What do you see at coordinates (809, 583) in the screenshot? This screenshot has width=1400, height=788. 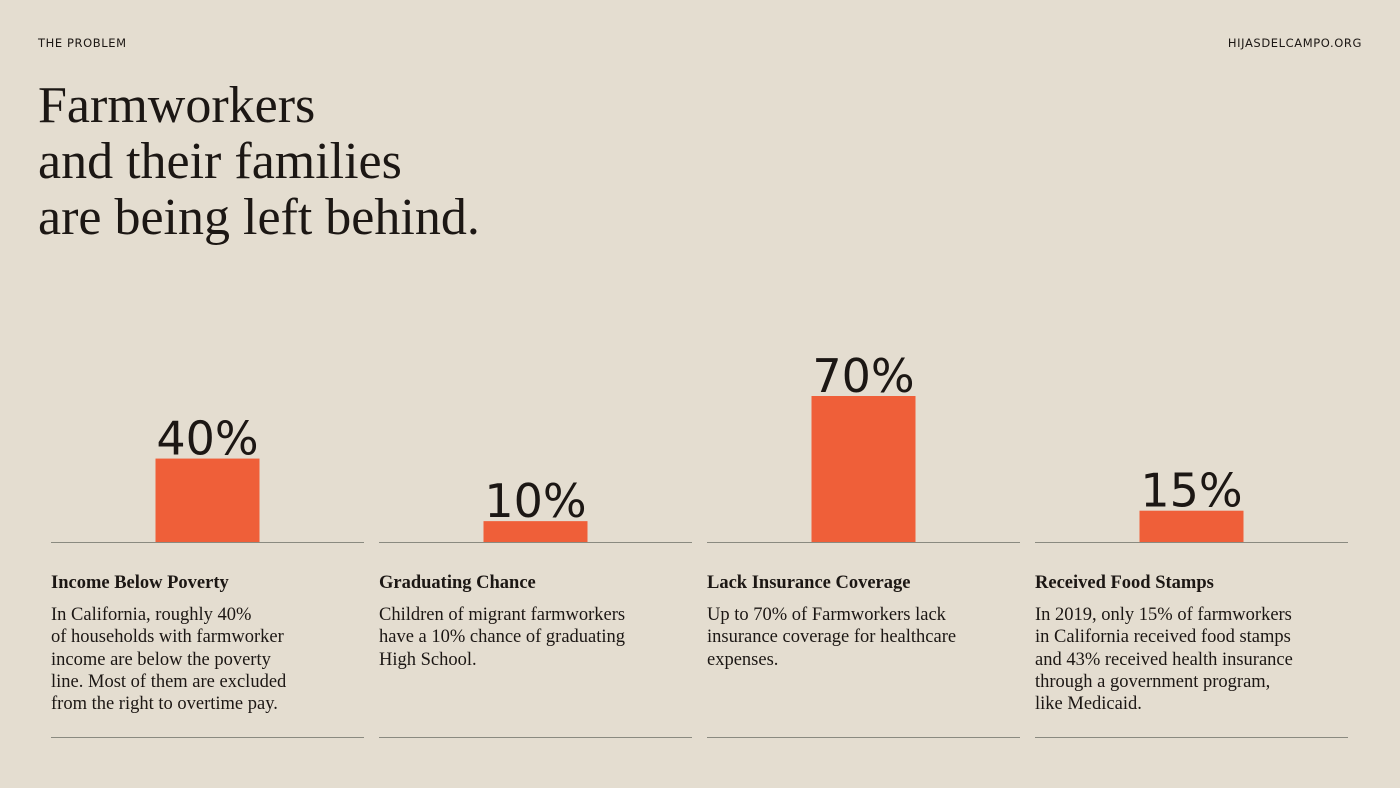 I see `column-title: Lack Insurance Coverage` at bounding box center [809, 583].